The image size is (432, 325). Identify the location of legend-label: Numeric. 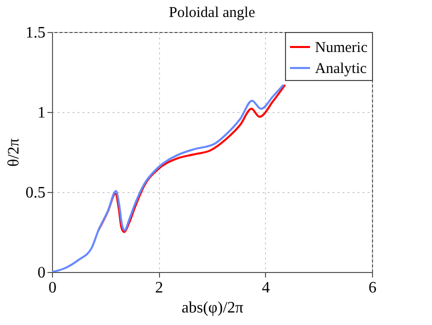
(341, 48).